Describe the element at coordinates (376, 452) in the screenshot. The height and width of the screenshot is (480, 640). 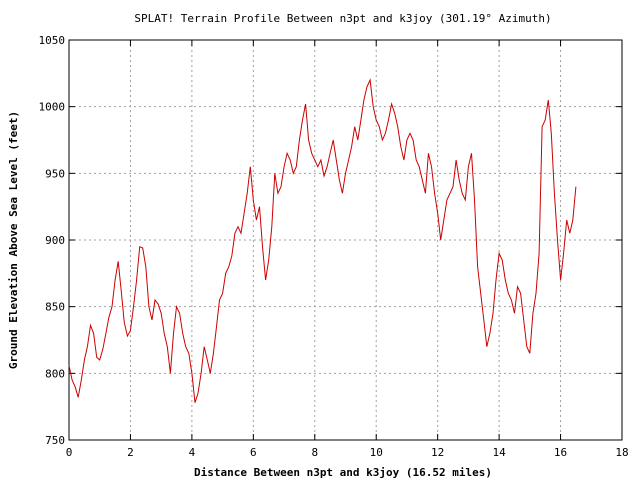
I see `x-tick-label: 10` at that location.